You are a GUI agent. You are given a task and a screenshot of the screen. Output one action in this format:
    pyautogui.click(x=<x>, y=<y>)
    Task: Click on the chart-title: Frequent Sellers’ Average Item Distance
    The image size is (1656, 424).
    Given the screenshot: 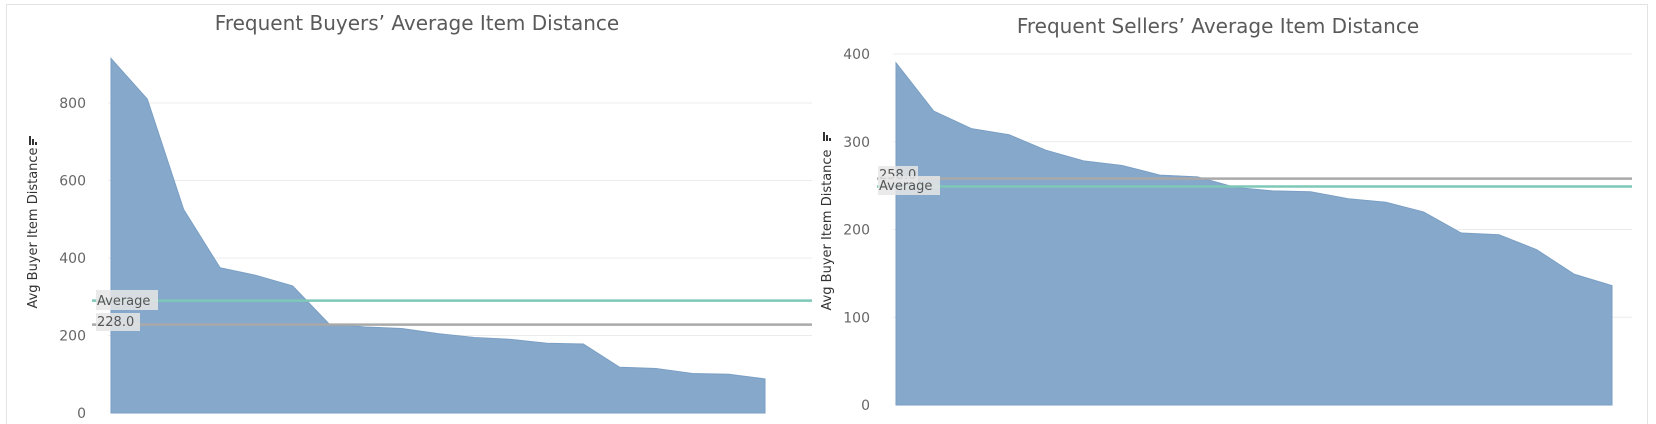 What is the action you would take?
    pyautogui.click(x=1218, y=26)
    